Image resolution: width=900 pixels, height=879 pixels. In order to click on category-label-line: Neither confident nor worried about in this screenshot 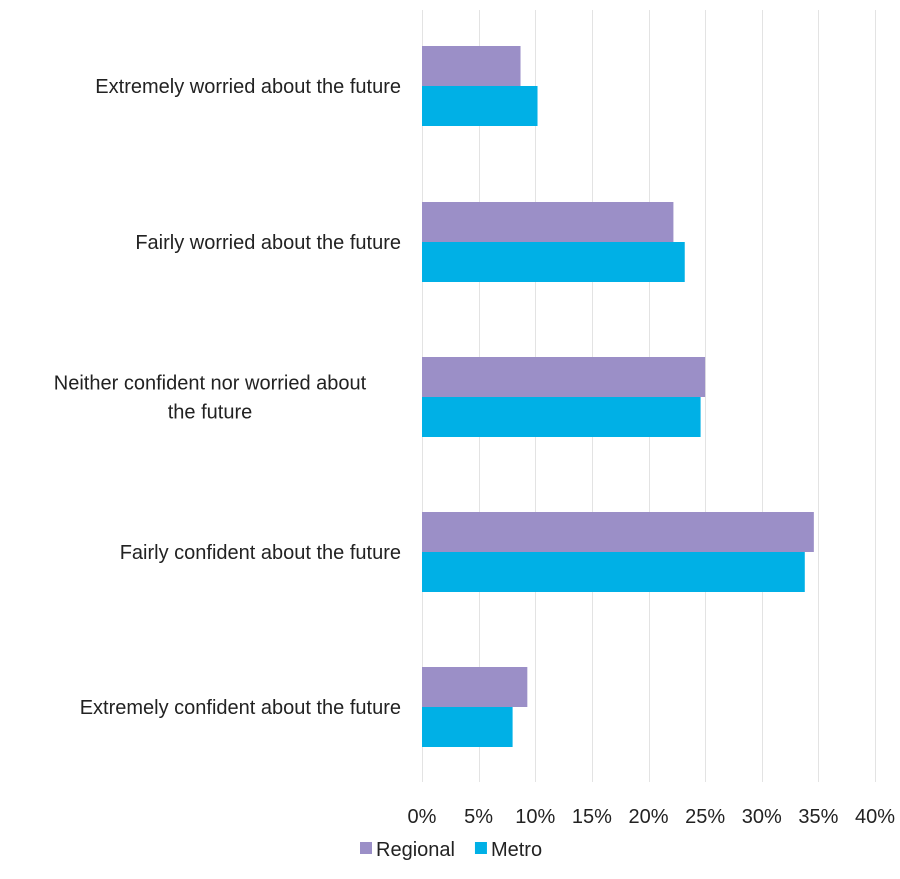, I will do `click(210, 384)`.